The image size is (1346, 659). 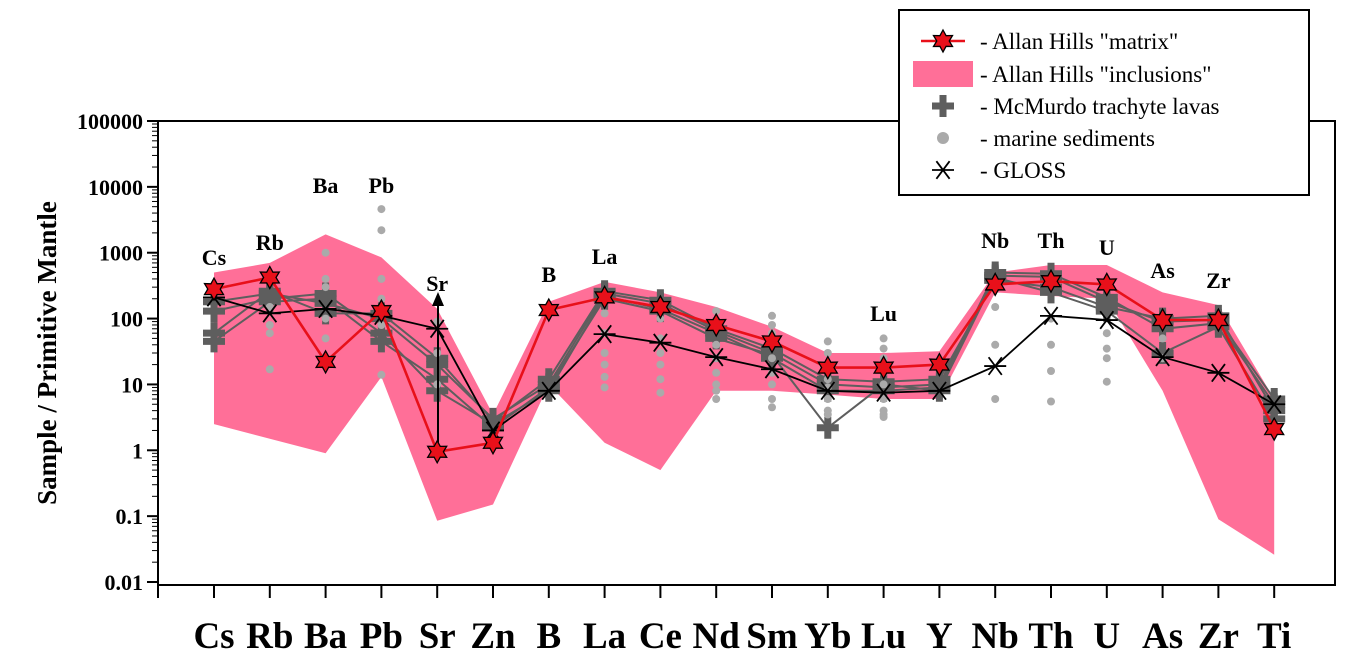 What do you see at coordinates (438, 370) in the screenshot?
I see `sr-range-arrow` at bounding box center [438, 370].